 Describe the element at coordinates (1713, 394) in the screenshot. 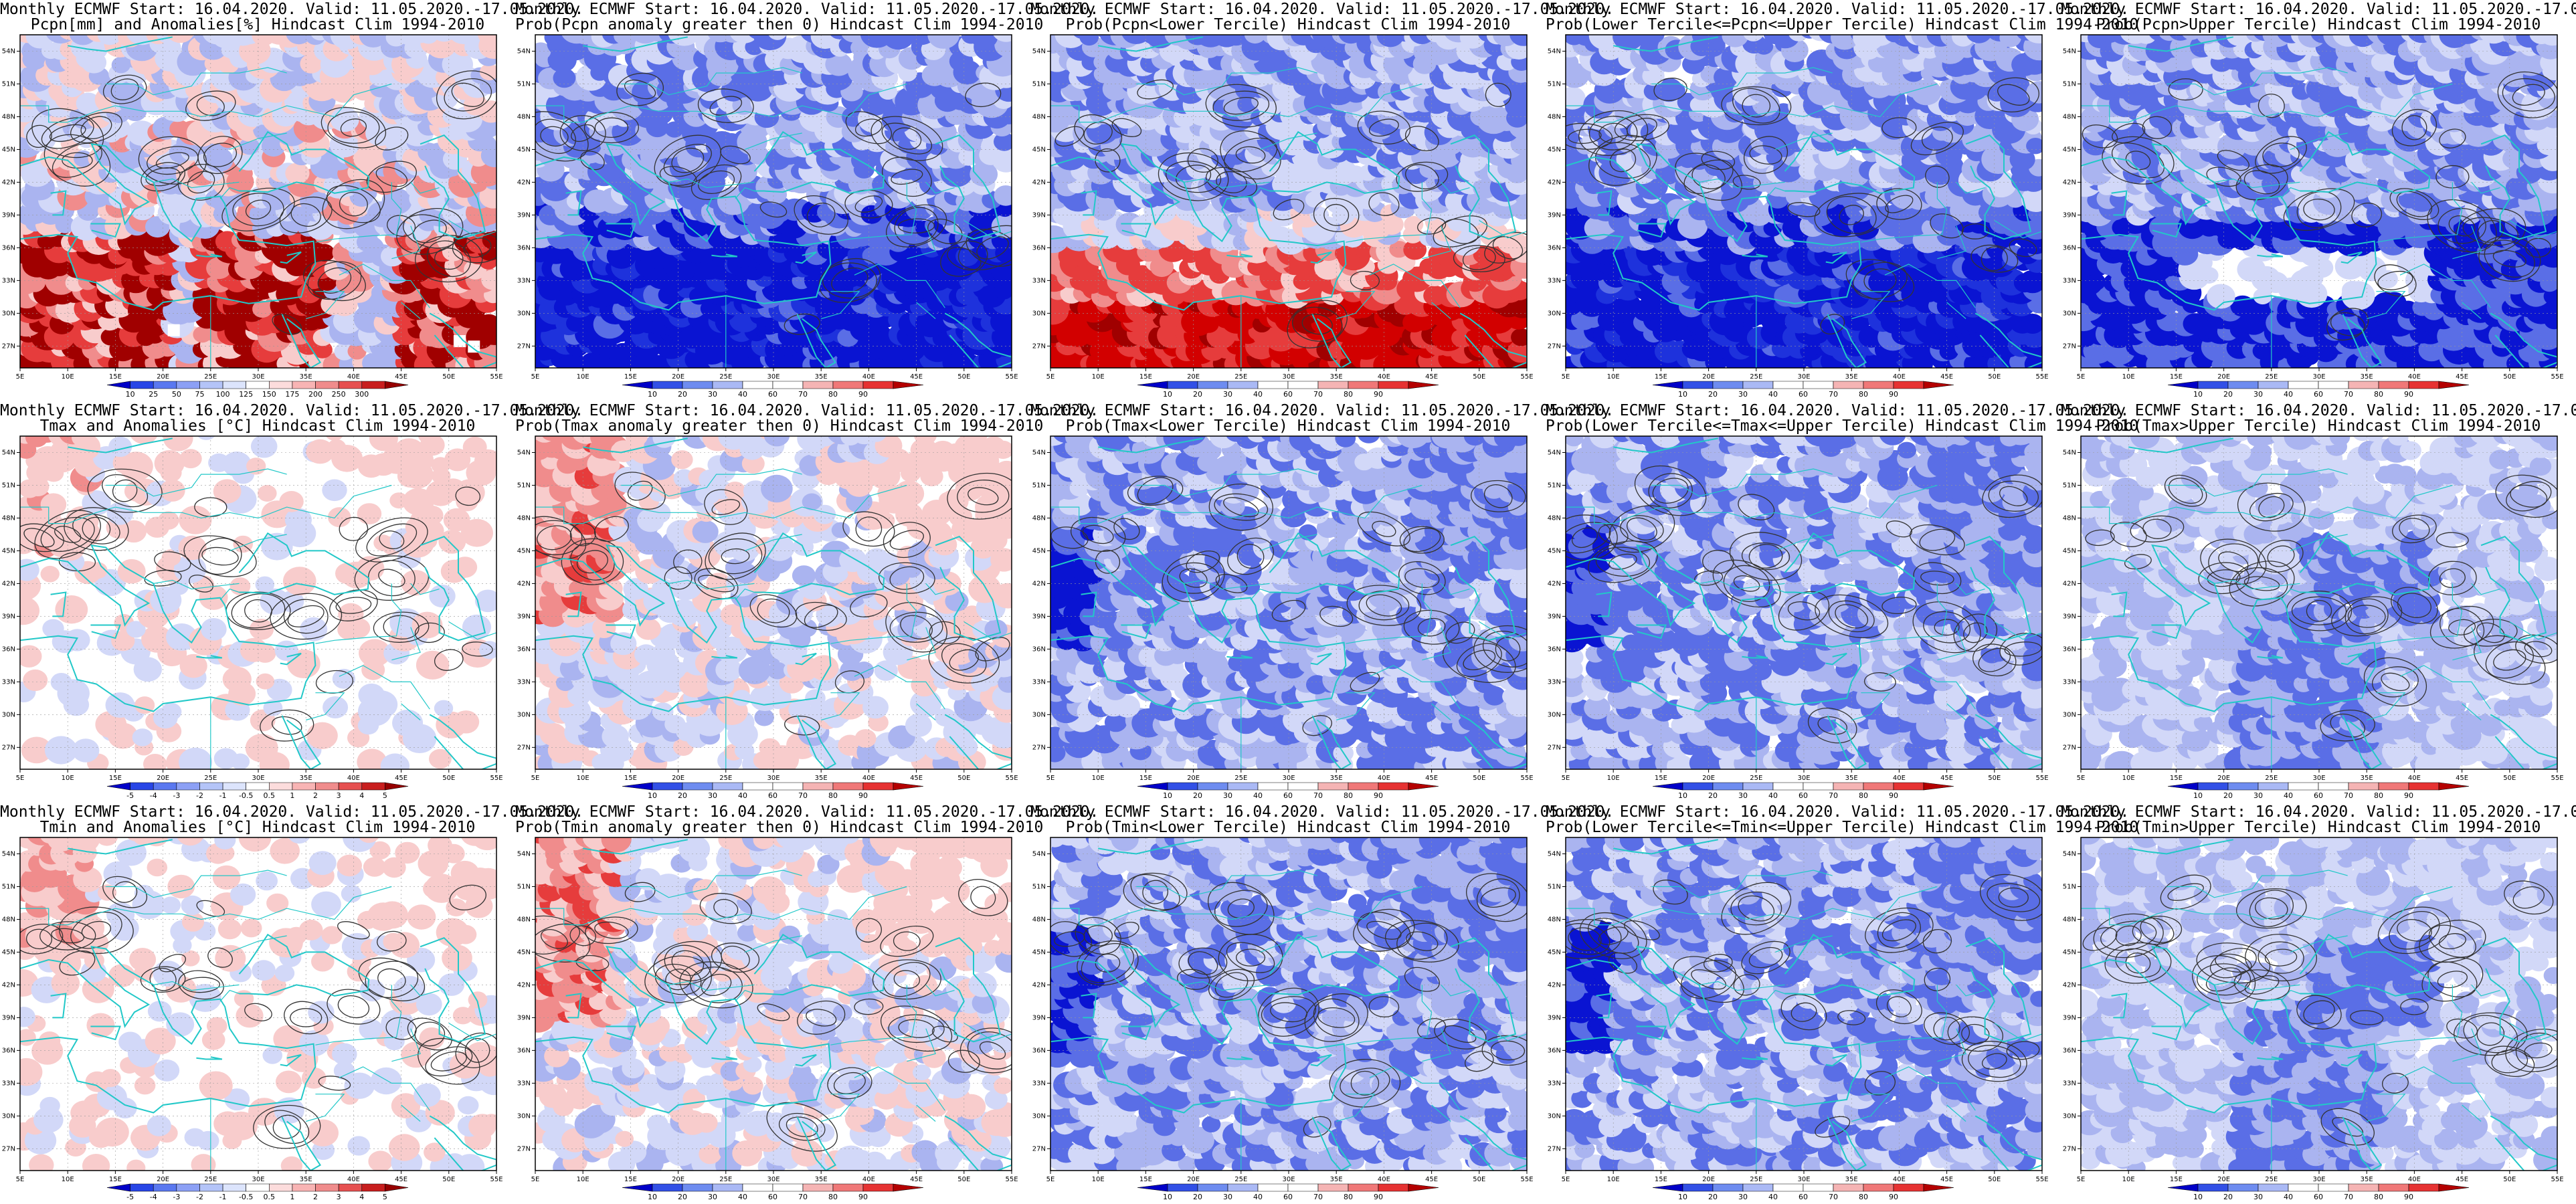

I see `colorbar-label: 20` at that location.